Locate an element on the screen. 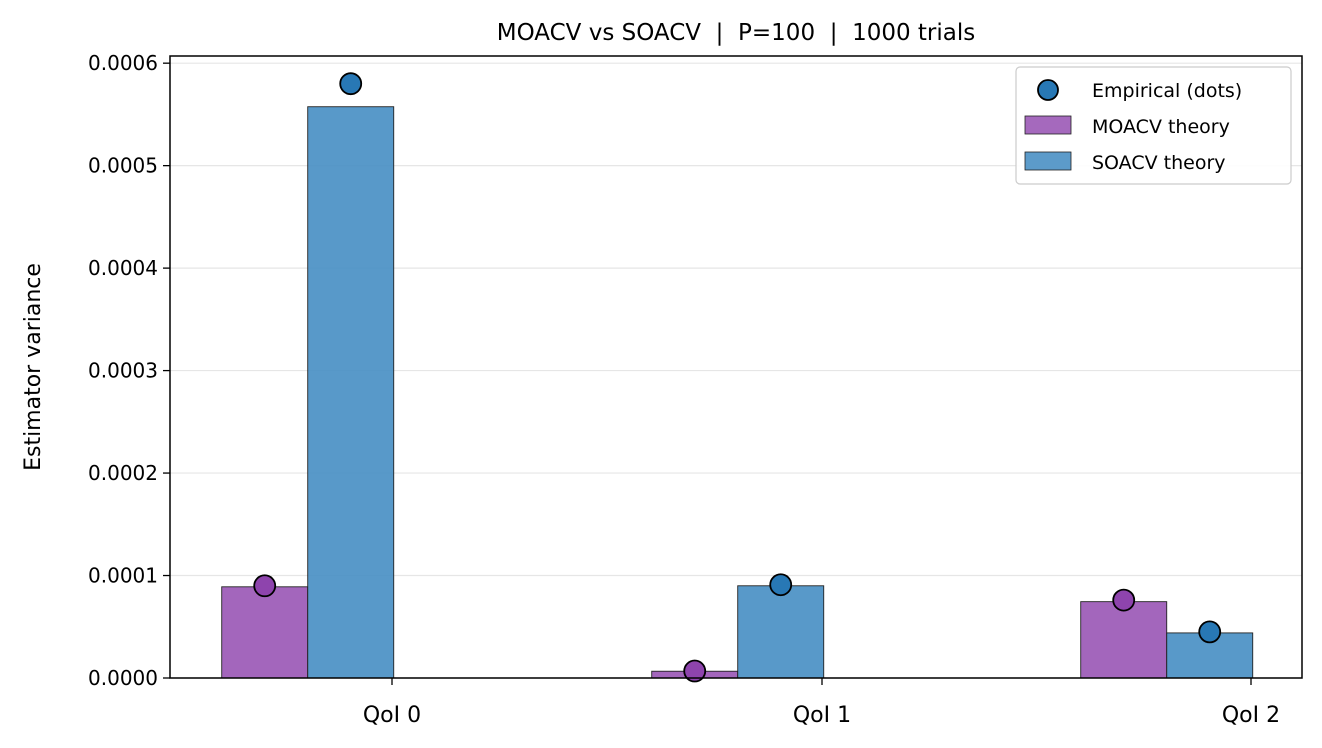 This screenshot has width=1322, height=748. x-axis: QoI 0 QoI 1 QoI 2 is located at coordinates (821, 703).